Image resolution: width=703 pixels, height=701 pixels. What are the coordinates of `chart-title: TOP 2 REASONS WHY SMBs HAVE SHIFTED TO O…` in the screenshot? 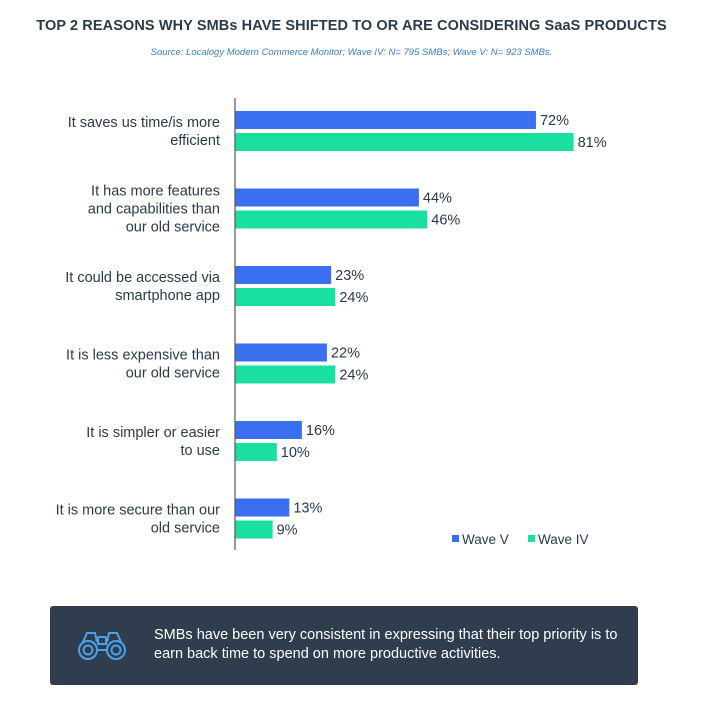 It's located at (351, 26).